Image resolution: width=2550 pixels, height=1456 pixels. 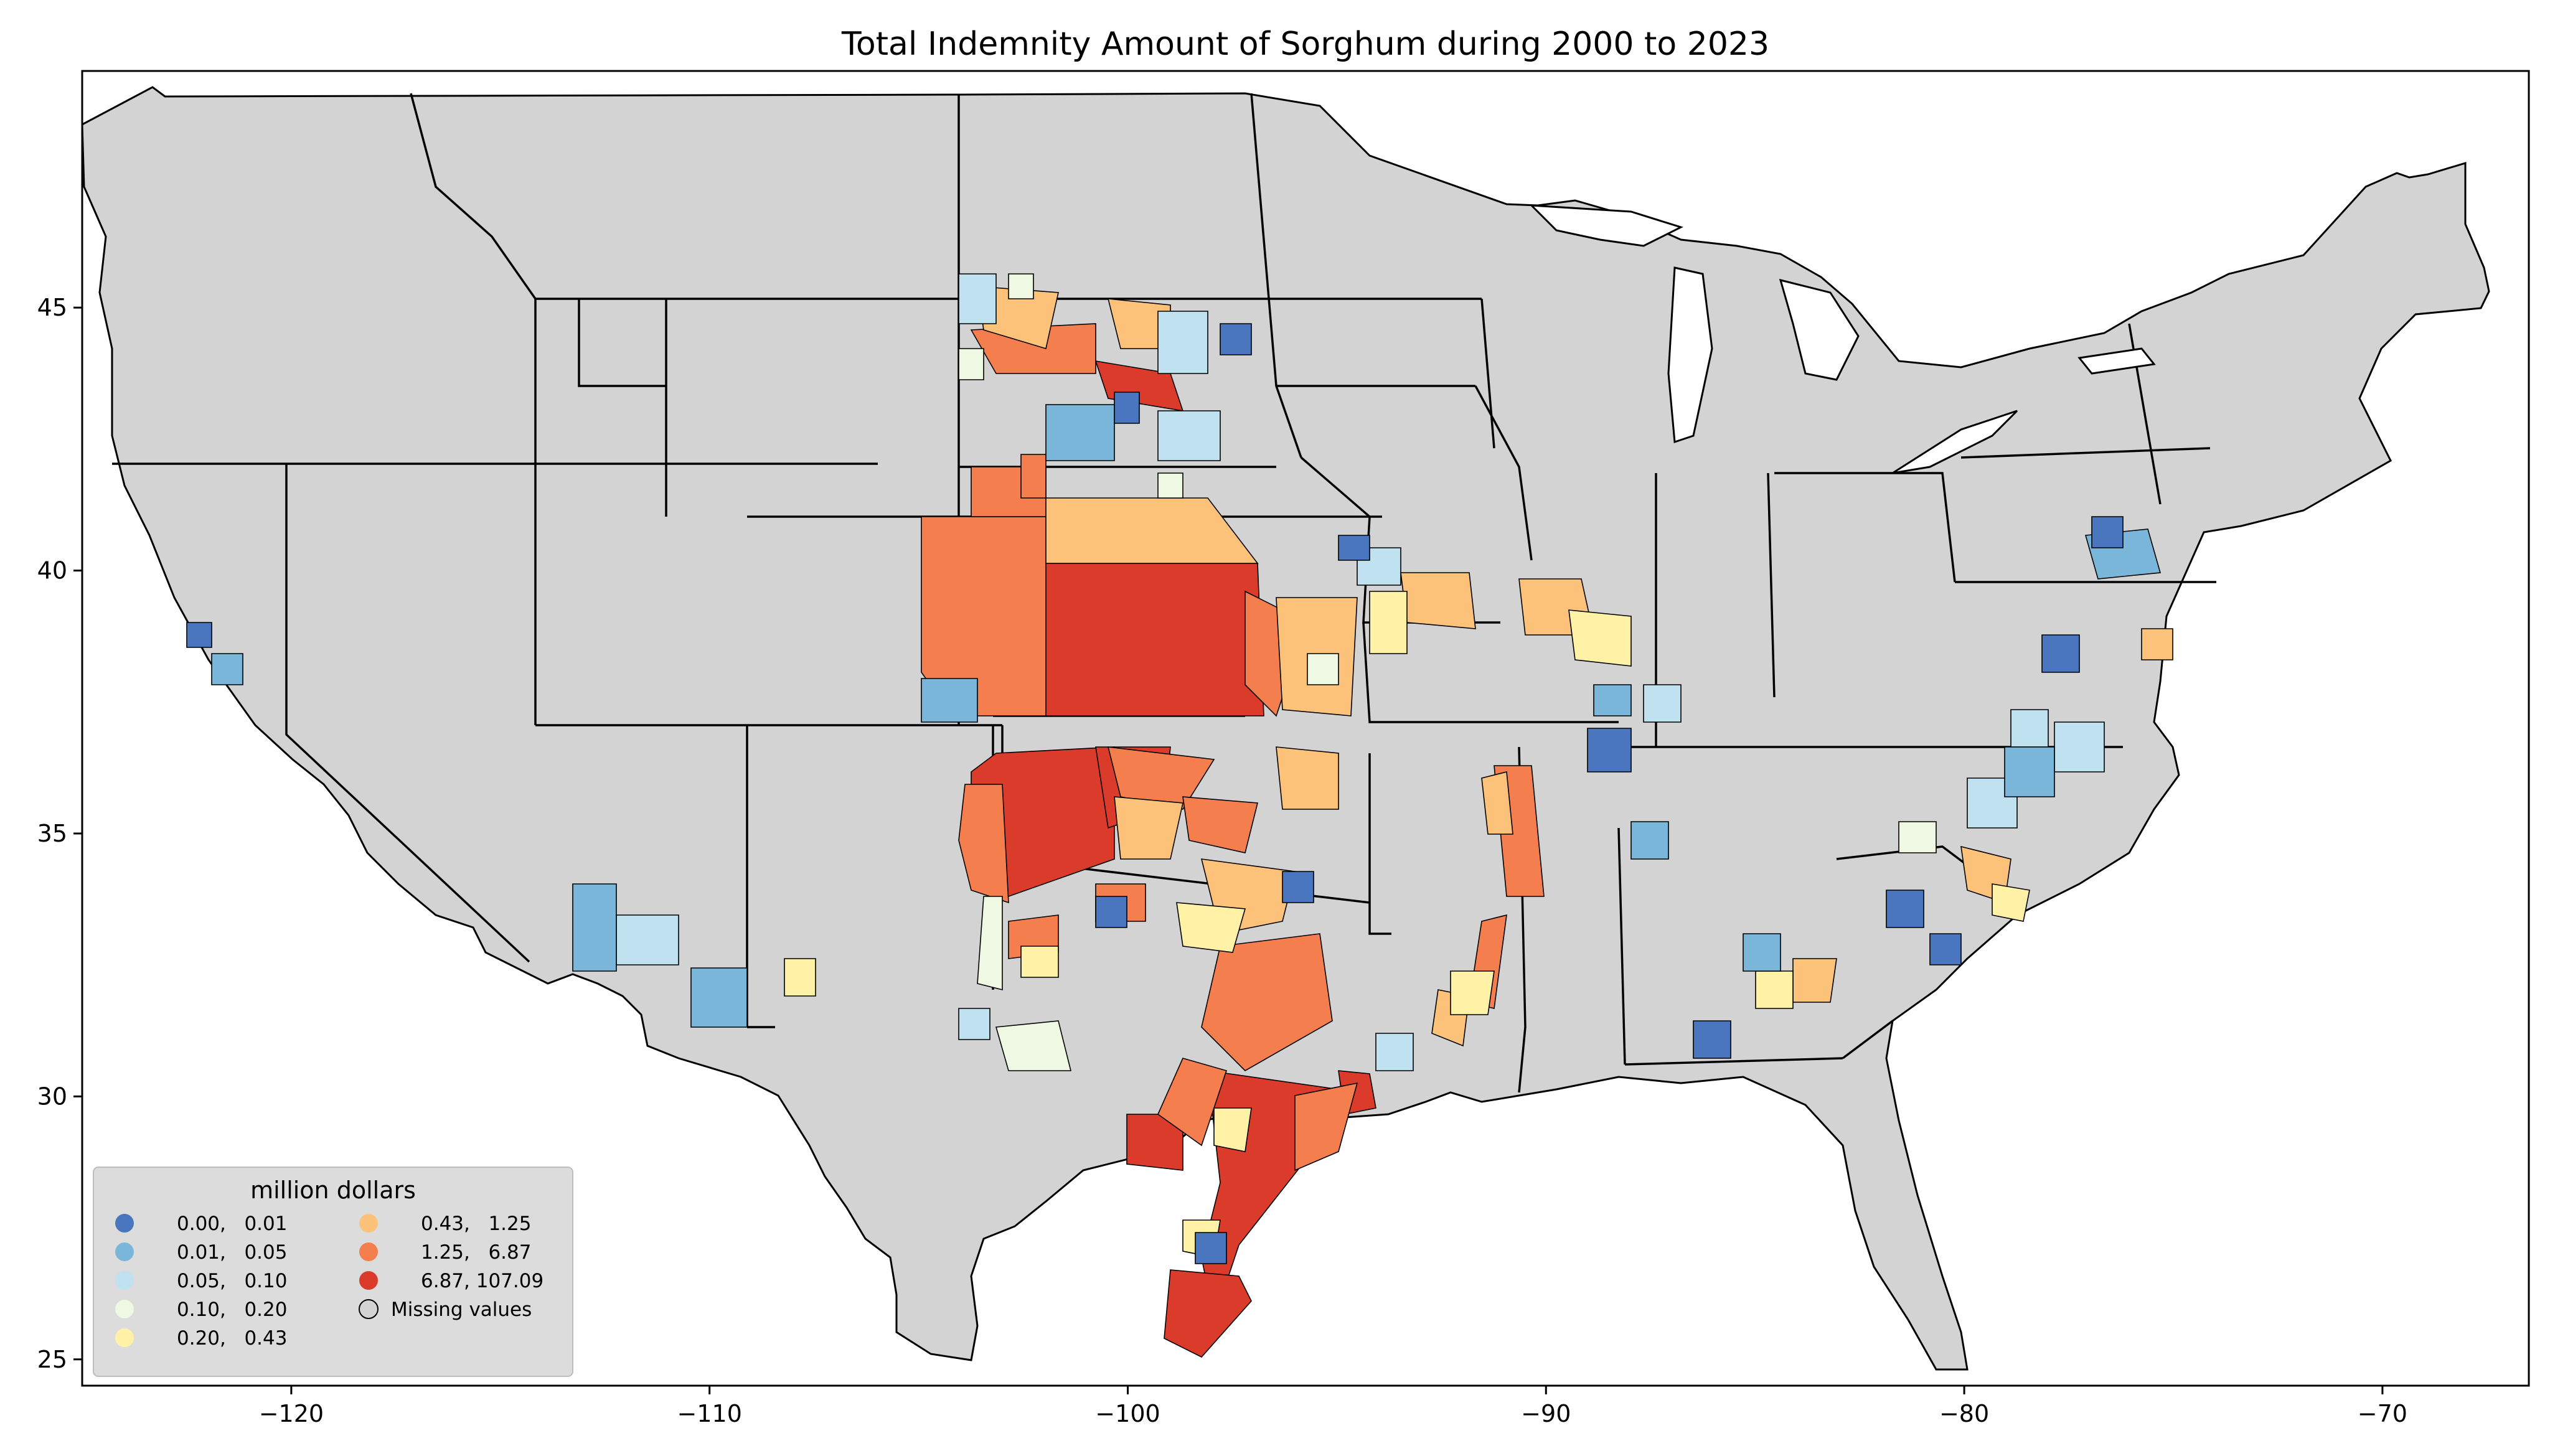 What do you see at coordinates (52, 833) in the screenshot?
I see `y-tick-label: 35` at bounding box center [52, 833].